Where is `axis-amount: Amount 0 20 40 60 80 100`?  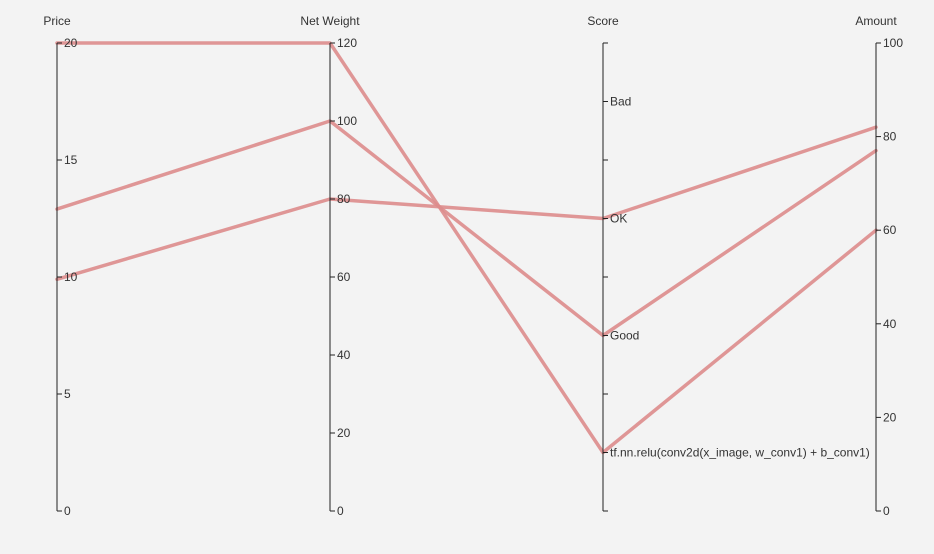 axis-amount: Amount 0 20 40 60 80 100 is located at coordinates (879, 266).